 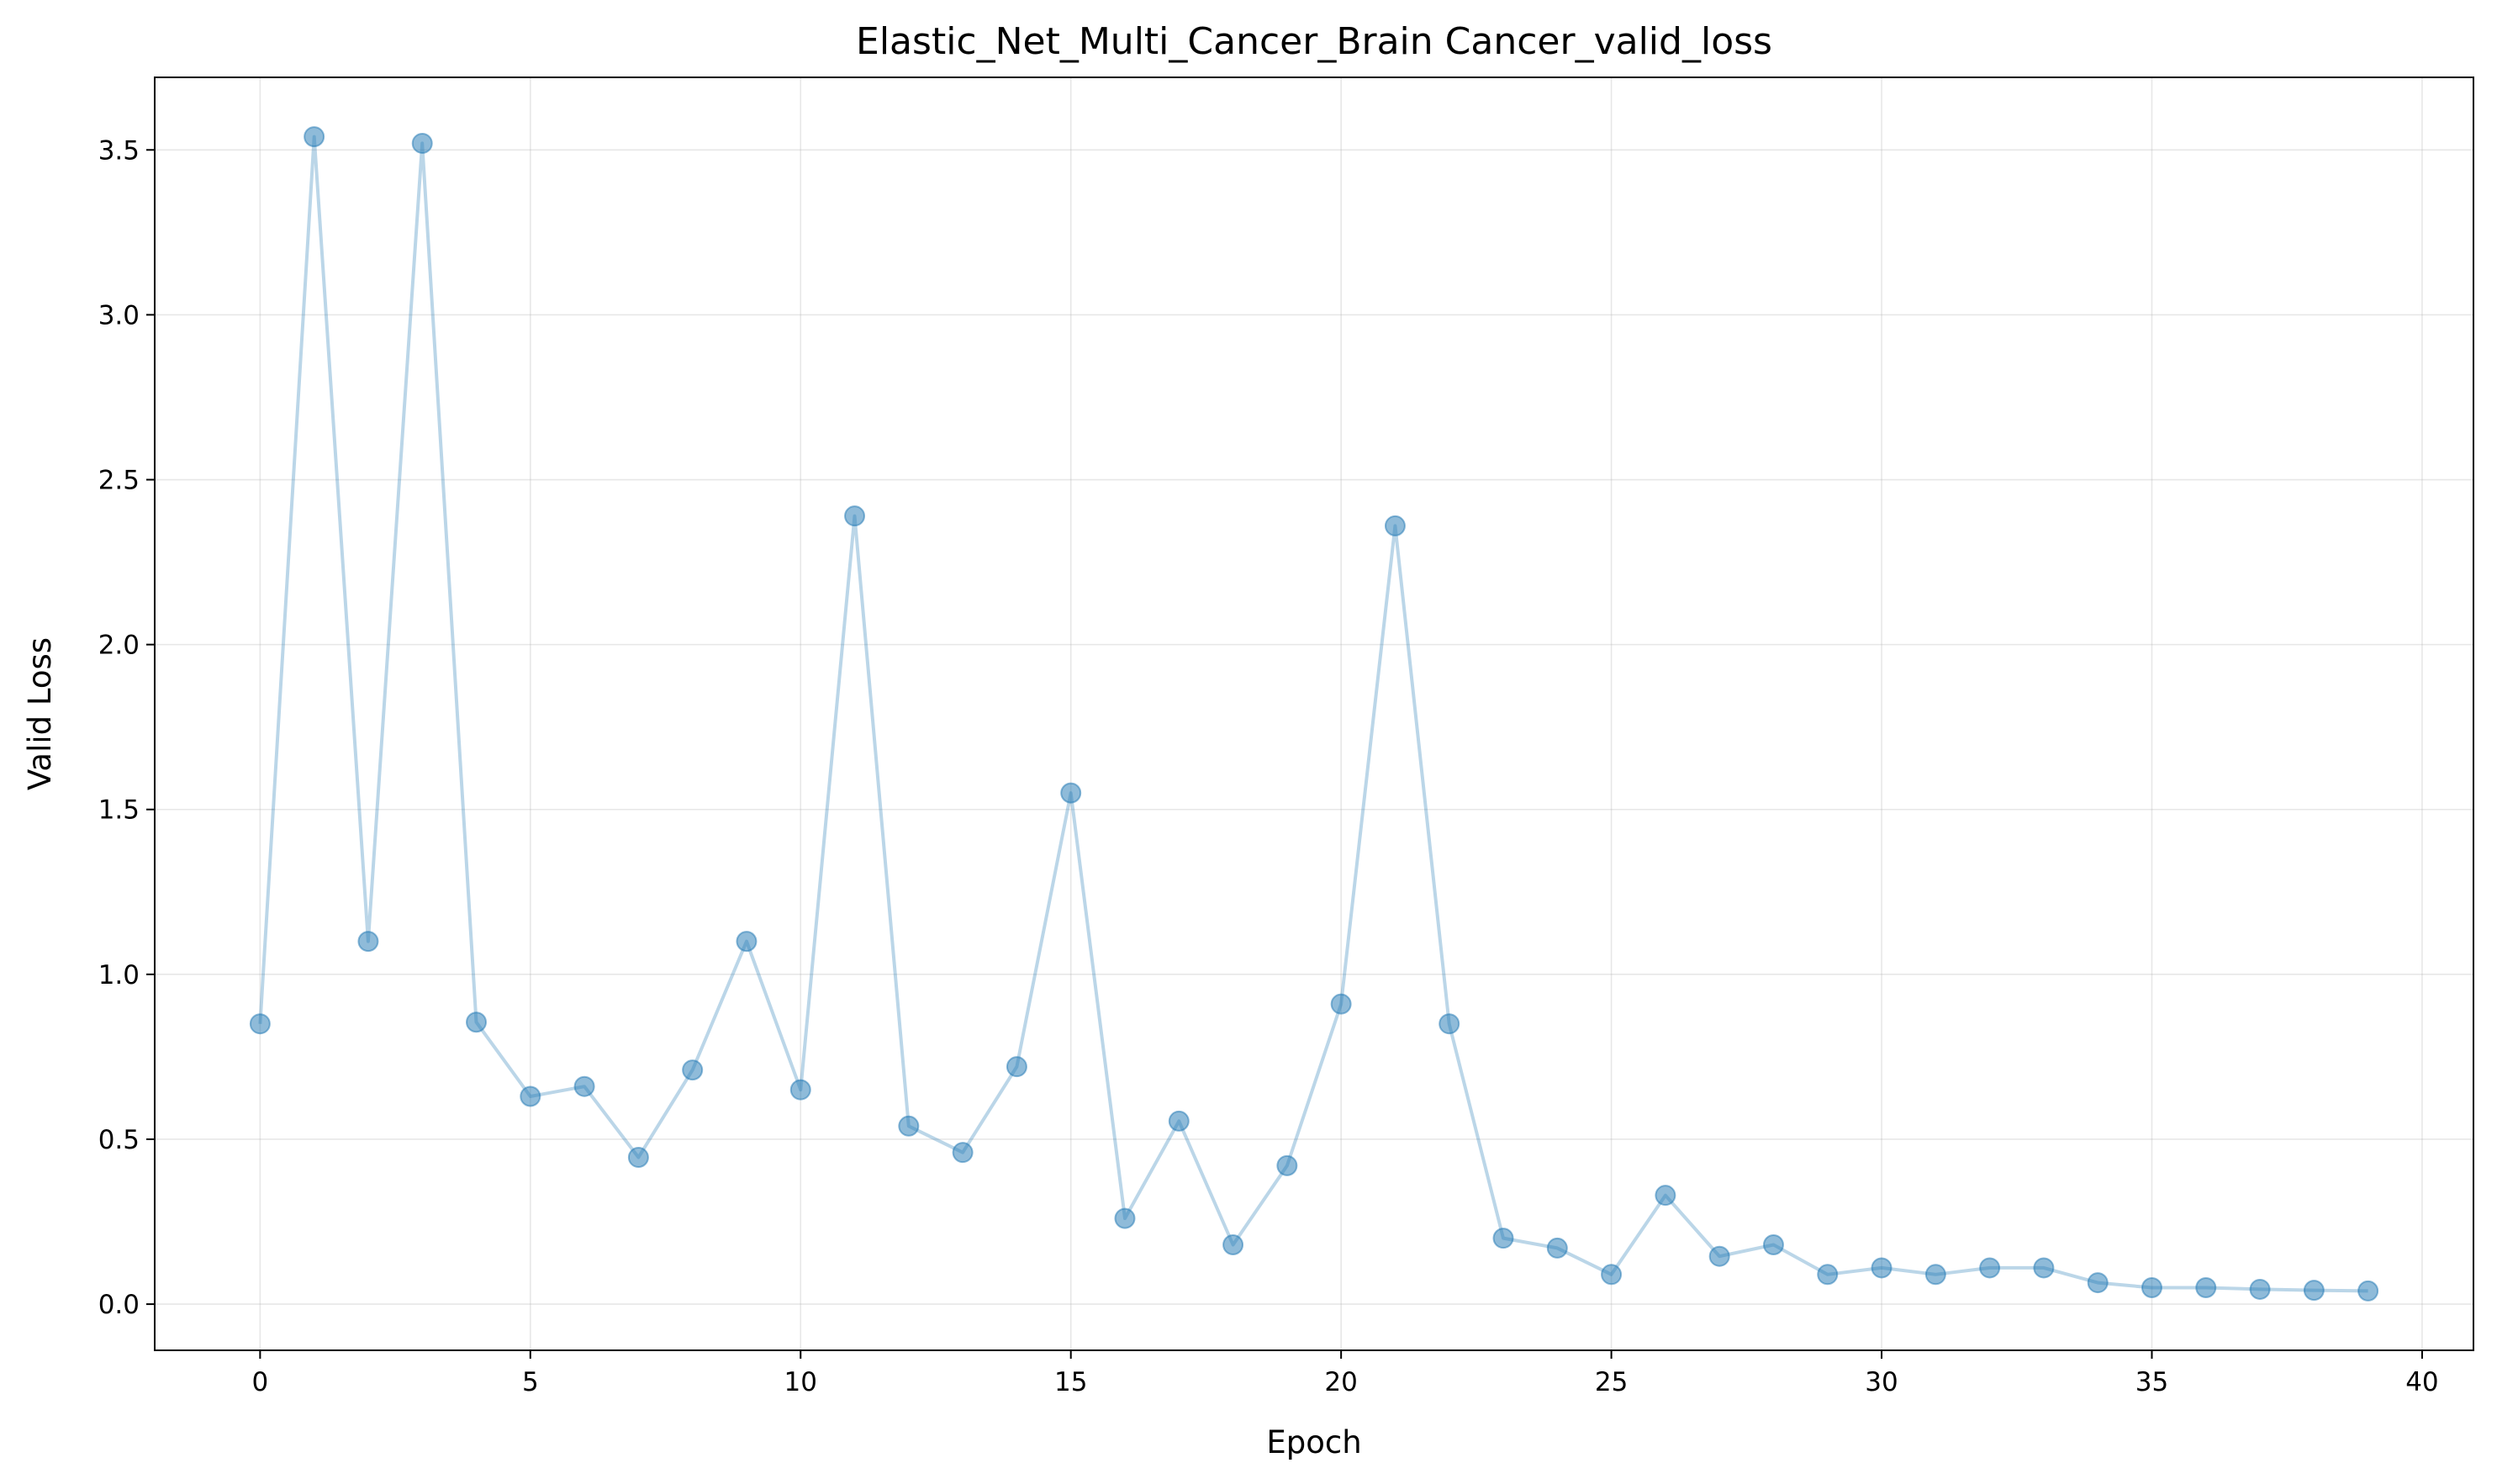 What do you see at coordinates (1313, 1442) in the screenshot?
I see `x-axis-title: Epoch` at bounding box center [1313, 1442].